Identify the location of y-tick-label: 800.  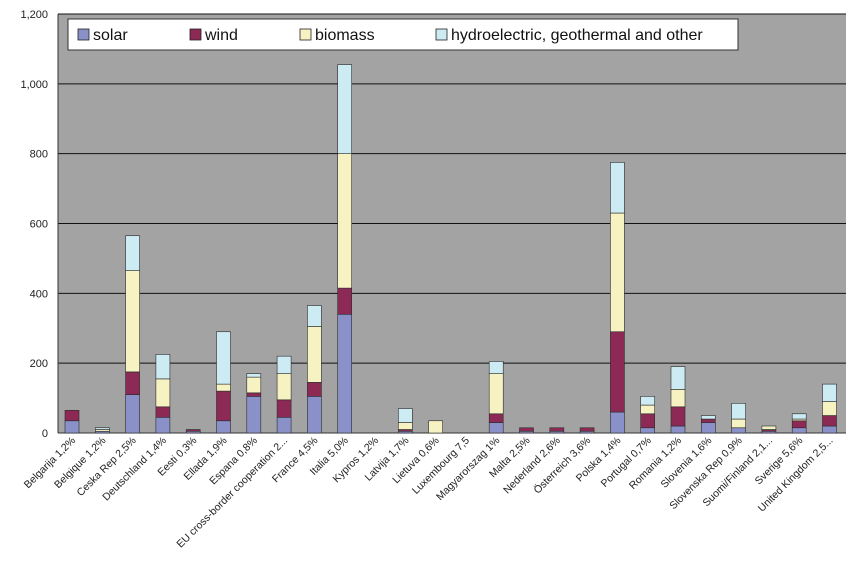
(39, 155).